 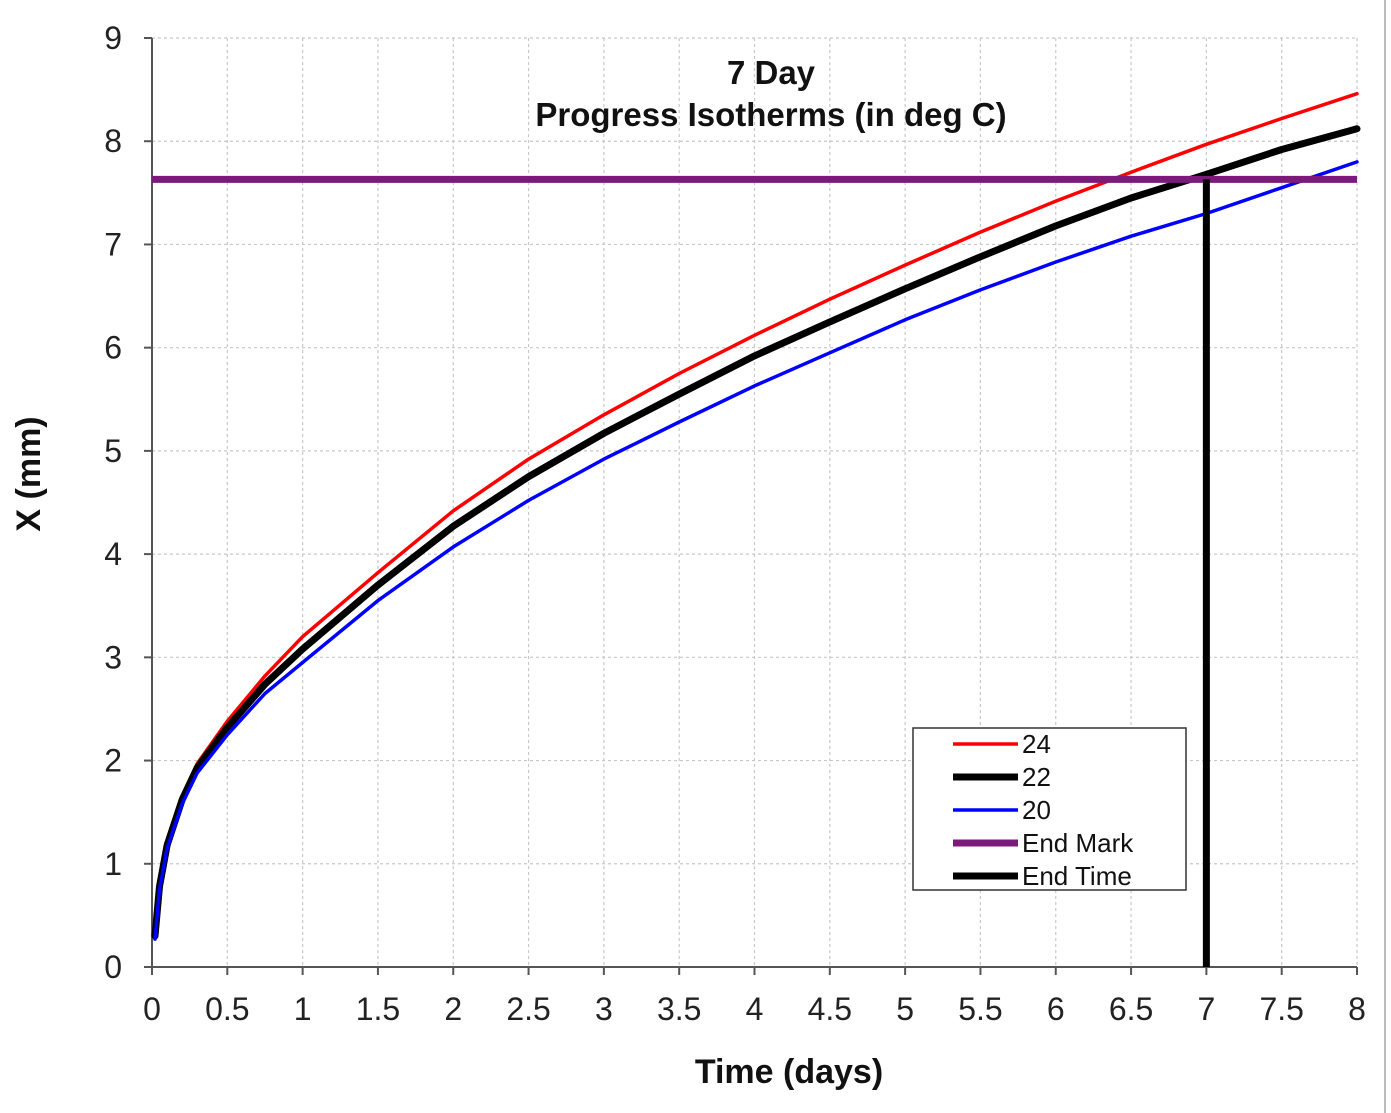 What do you see at coordinates (604, 1009) in the screenshot?
I see `x-tick-label: 3` at bounding box center [604, 1009].